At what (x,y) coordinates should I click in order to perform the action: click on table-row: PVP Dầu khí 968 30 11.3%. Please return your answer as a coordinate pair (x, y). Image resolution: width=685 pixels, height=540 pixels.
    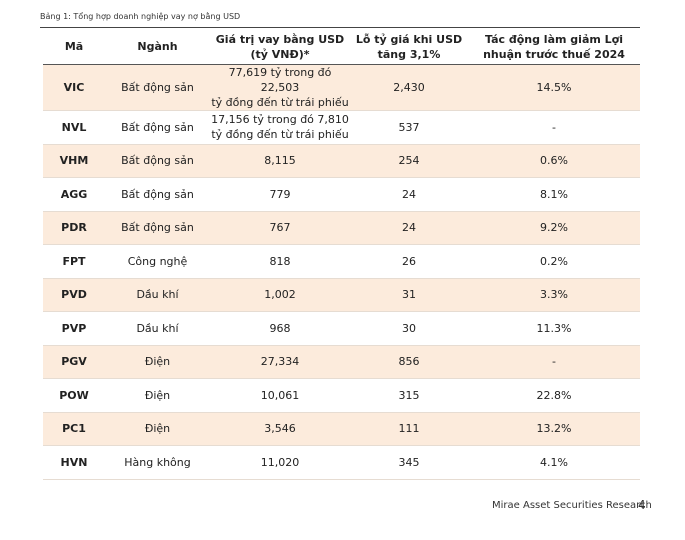
    Looking at the image, I should click on (341, 328).